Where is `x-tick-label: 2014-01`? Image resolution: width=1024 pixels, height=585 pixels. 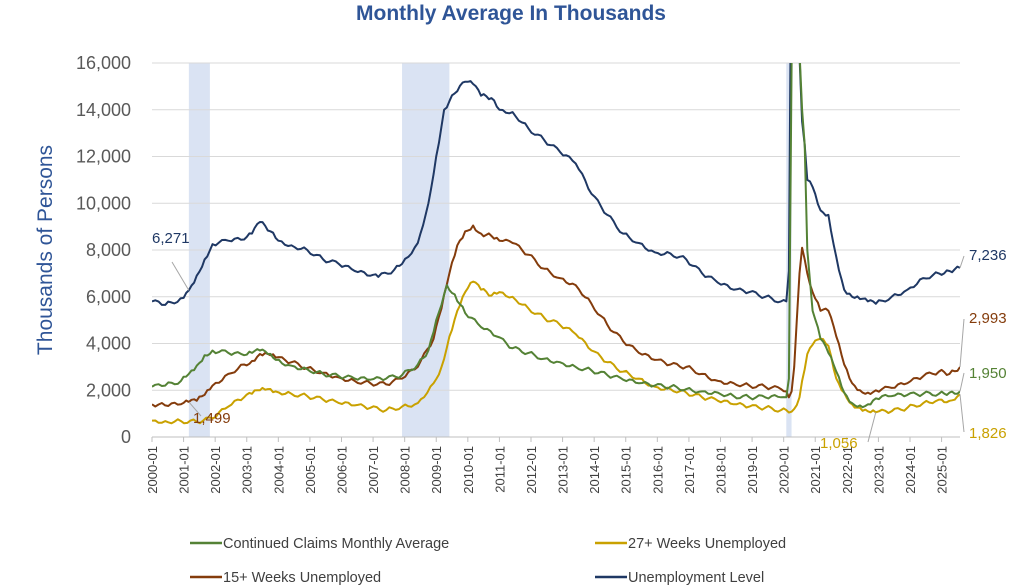 x-tick-label: 2014-01 is located at coordinates (594, 470).